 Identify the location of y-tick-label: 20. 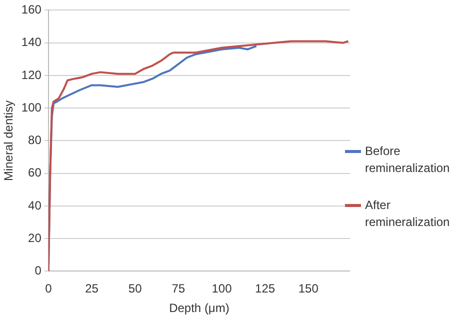
(35, 237).